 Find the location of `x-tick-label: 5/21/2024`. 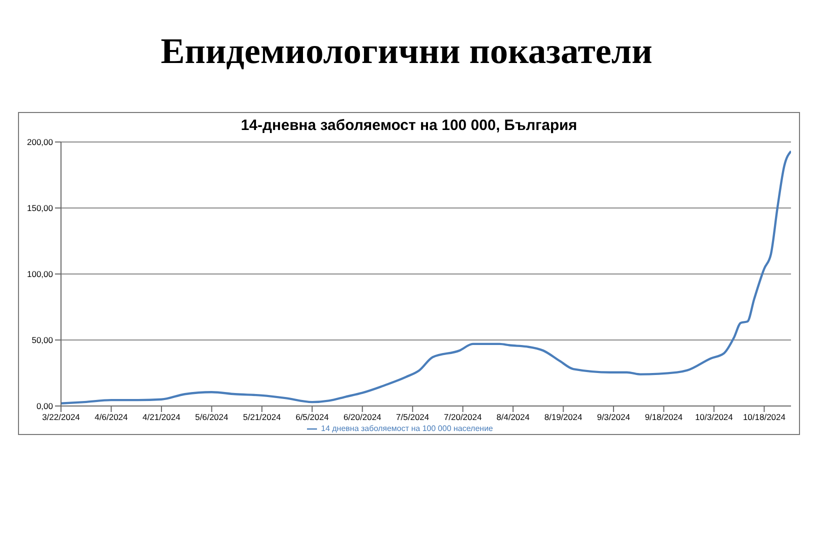

x-tick-label: 5/21/2024 is located at coordinates (262, 417).